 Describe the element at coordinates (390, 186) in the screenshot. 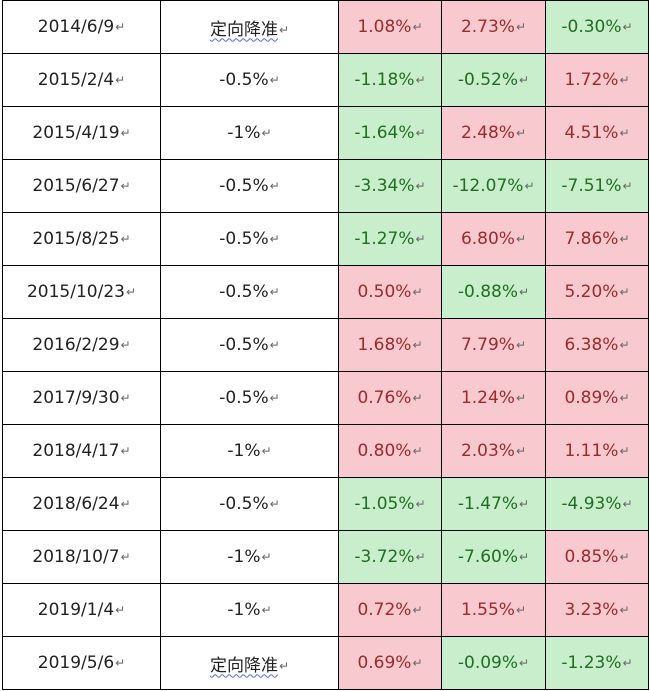

I see `change-1-cell: -3.34%↵` at that location.